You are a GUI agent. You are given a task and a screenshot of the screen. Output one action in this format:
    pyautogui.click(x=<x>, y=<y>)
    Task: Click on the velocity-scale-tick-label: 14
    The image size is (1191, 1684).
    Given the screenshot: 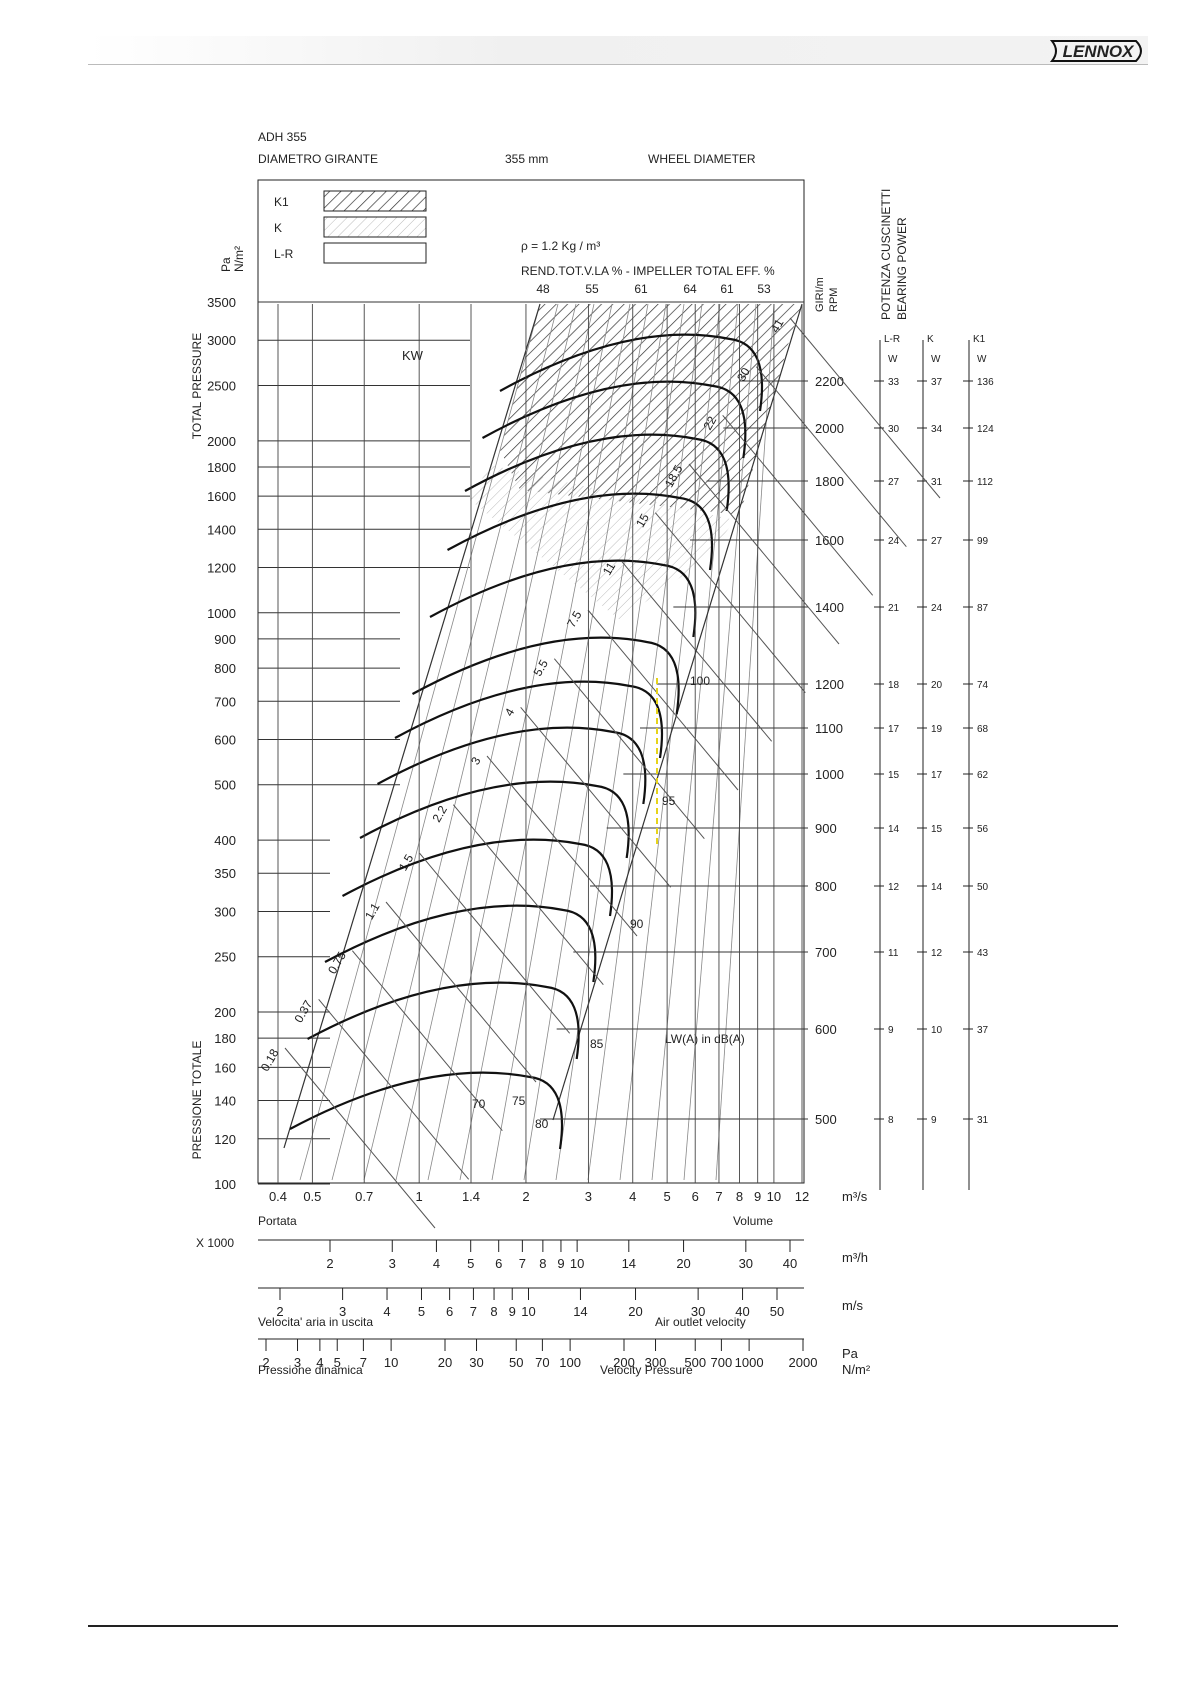 What is the action you would take?
    pyautogui.click(x=580, y=1311)
    